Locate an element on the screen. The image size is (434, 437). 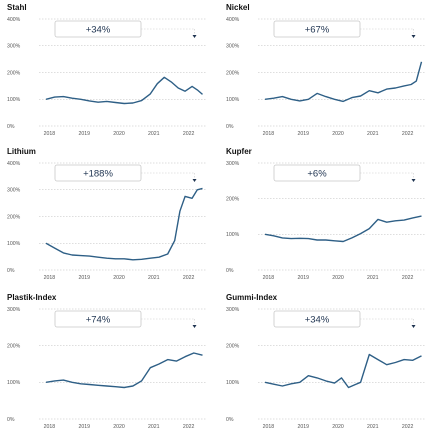
change-label: +67% is located at coordinates (317, 29).